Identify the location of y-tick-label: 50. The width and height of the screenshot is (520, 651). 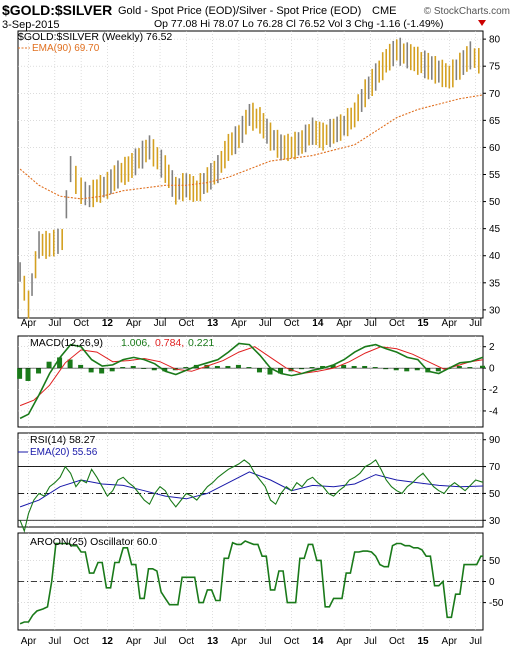
(495, 561).